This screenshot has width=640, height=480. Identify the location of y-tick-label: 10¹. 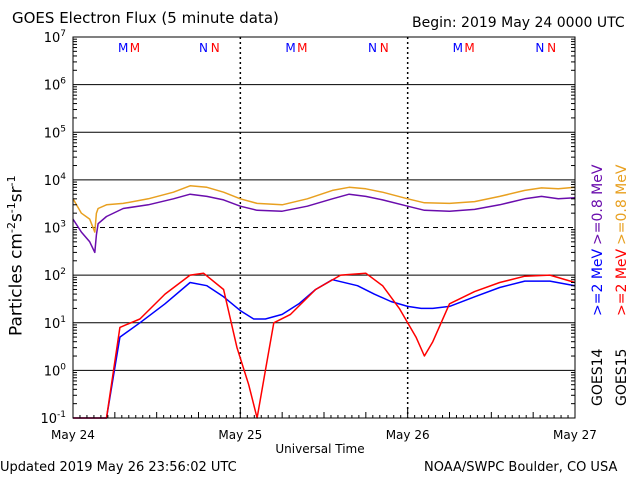
(55, 323).